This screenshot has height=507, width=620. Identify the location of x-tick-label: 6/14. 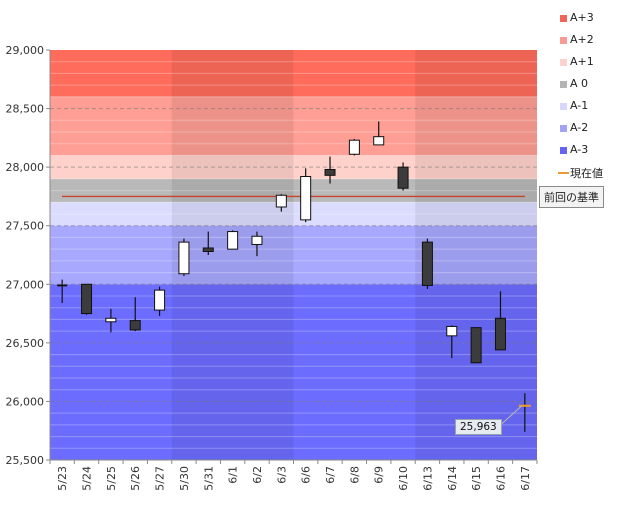
(452, 478).